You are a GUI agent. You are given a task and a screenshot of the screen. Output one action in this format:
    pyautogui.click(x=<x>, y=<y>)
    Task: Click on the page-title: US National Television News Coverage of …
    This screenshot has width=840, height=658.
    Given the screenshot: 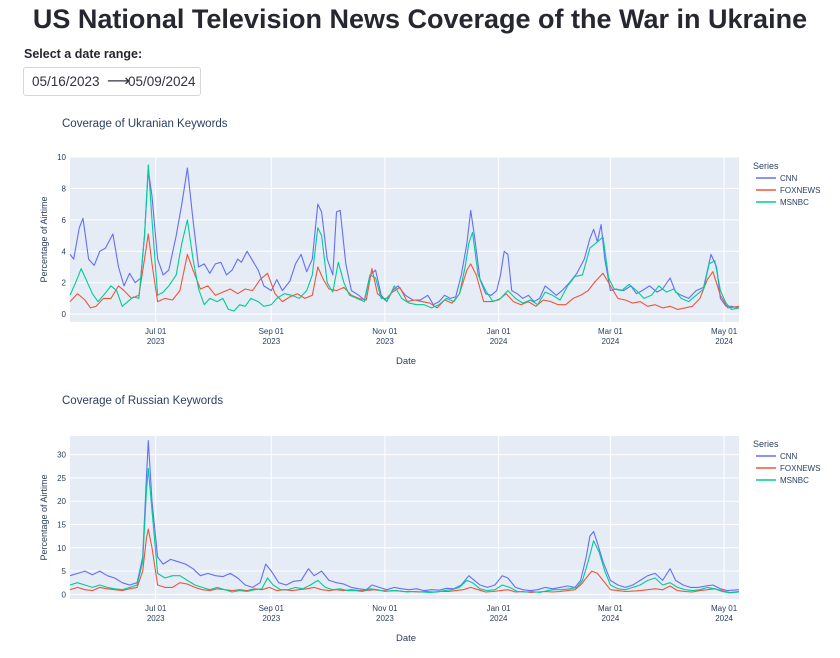 What is the action you would take?
    pyautogui.click(x=420, y=19)
    